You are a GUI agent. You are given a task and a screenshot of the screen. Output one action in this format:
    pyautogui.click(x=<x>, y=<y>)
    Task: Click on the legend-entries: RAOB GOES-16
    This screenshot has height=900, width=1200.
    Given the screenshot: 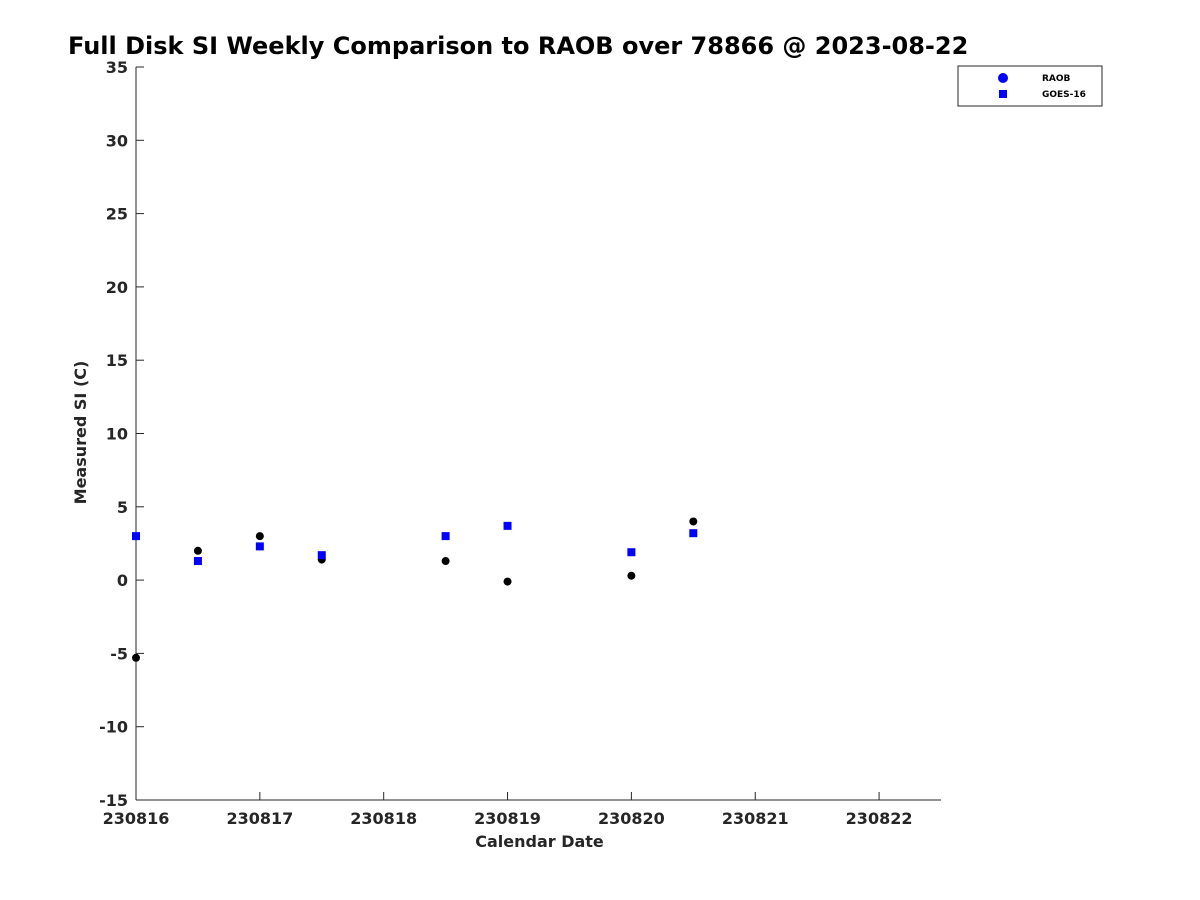 What is the action you would take?
    pyautogui.click(x=1042, y=86)
    